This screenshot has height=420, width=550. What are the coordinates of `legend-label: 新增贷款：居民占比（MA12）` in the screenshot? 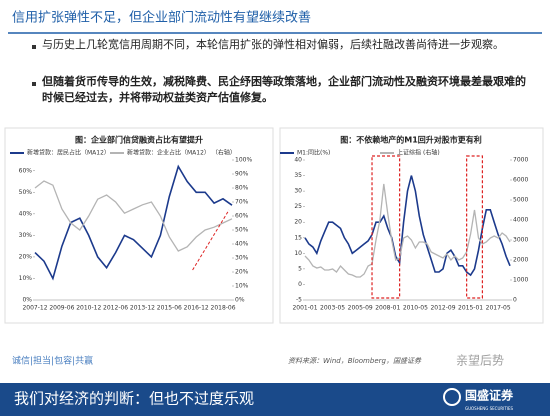 It's located at (68, 153).